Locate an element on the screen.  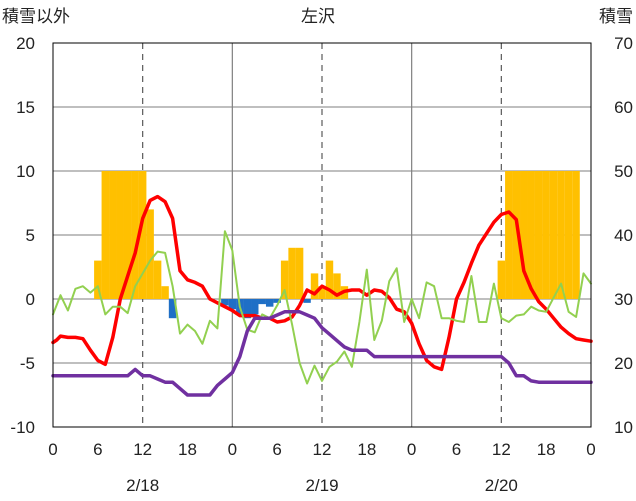
right-tick-label: 50 is located at coordinates (623, 171).